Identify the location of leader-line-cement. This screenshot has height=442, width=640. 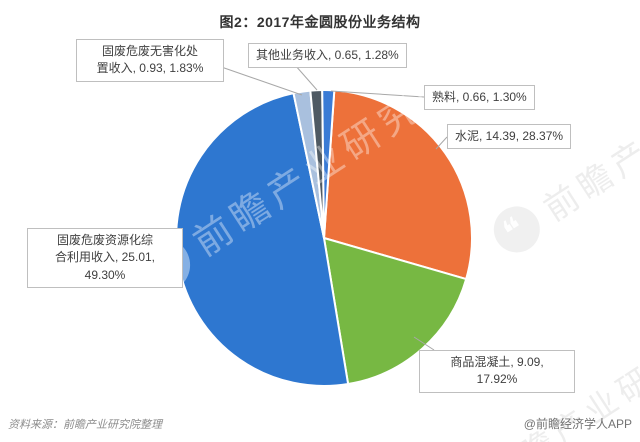
(441, 143).